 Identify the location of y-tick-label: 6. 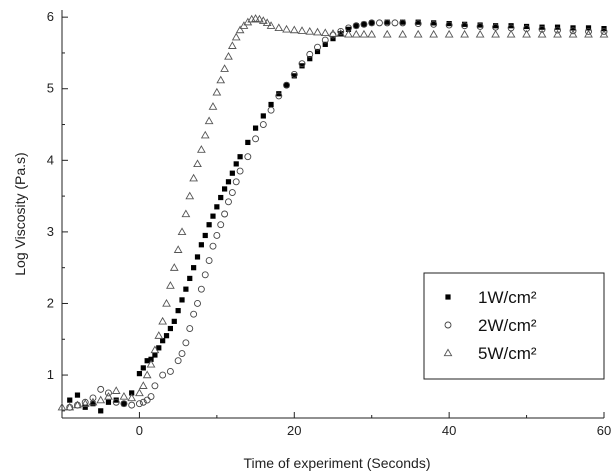
(50, 16).